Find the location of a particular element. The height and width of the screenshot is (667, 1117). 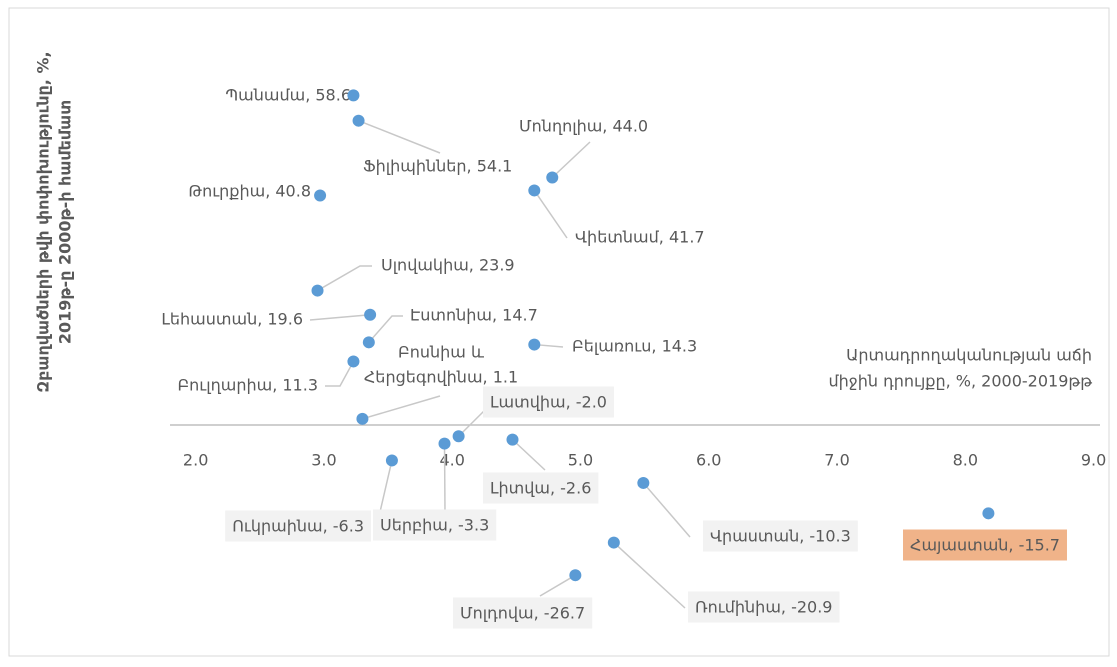

point-label: Լիտվա, -2.6 is located at coordinates (540, 488).